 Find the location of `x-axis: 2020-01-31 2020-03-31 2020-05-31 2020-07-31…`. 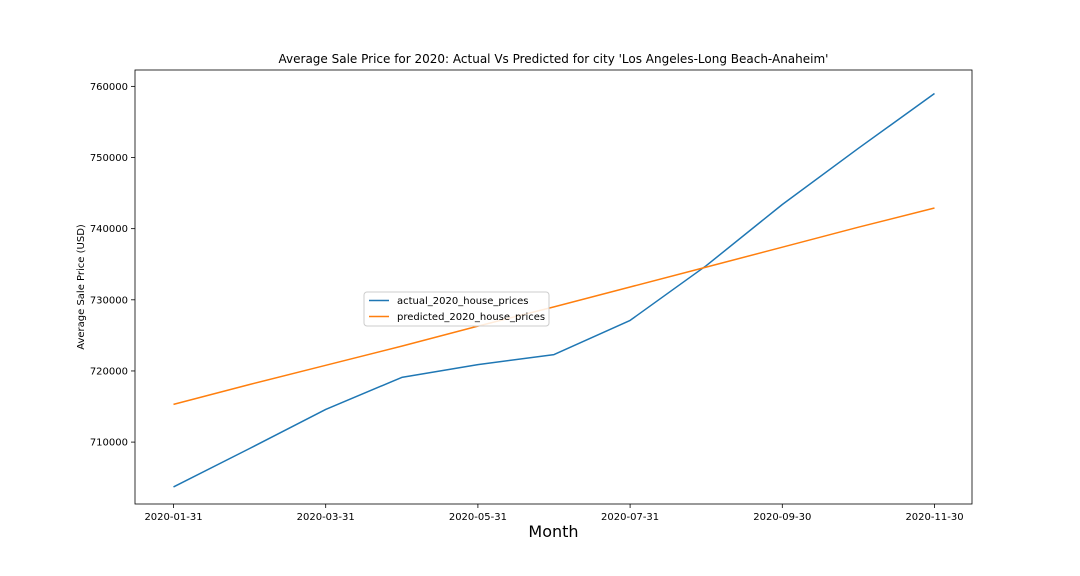

x-axis: 2020-01-31 2020-03-31 2020-05-31 2020-07-31… is located at coordinates (554, 513).